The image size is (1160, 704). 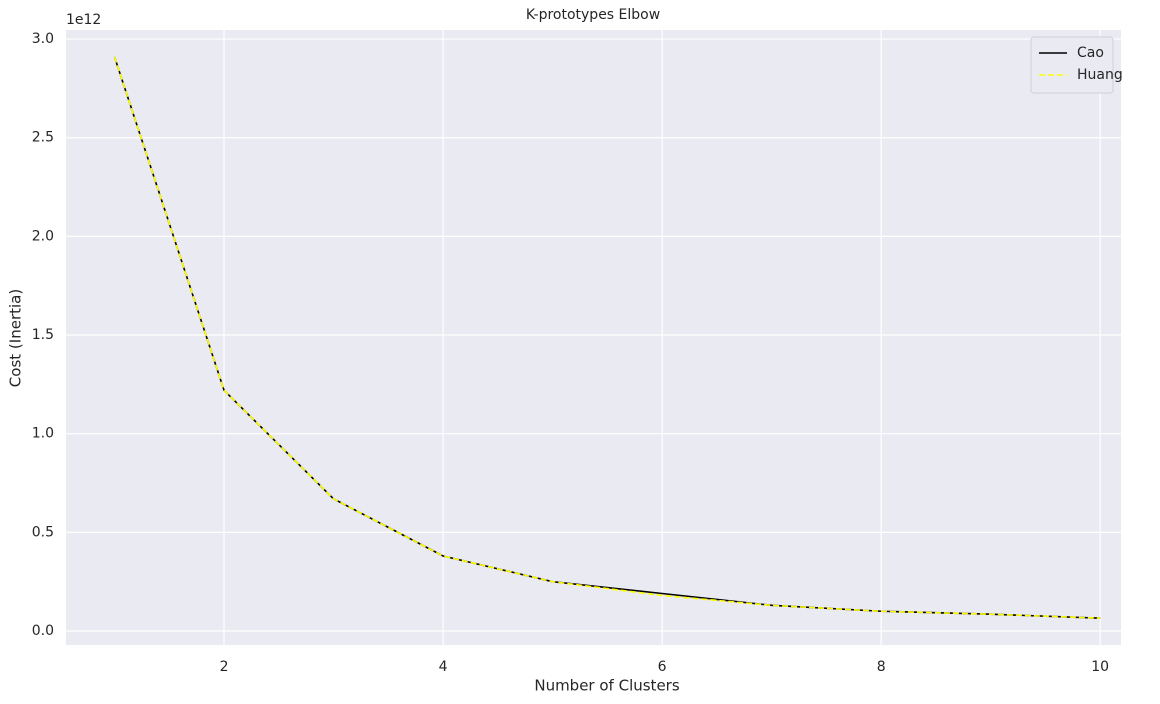 I want to click on legend: Cao Huang, so click(x=1076, y=65).